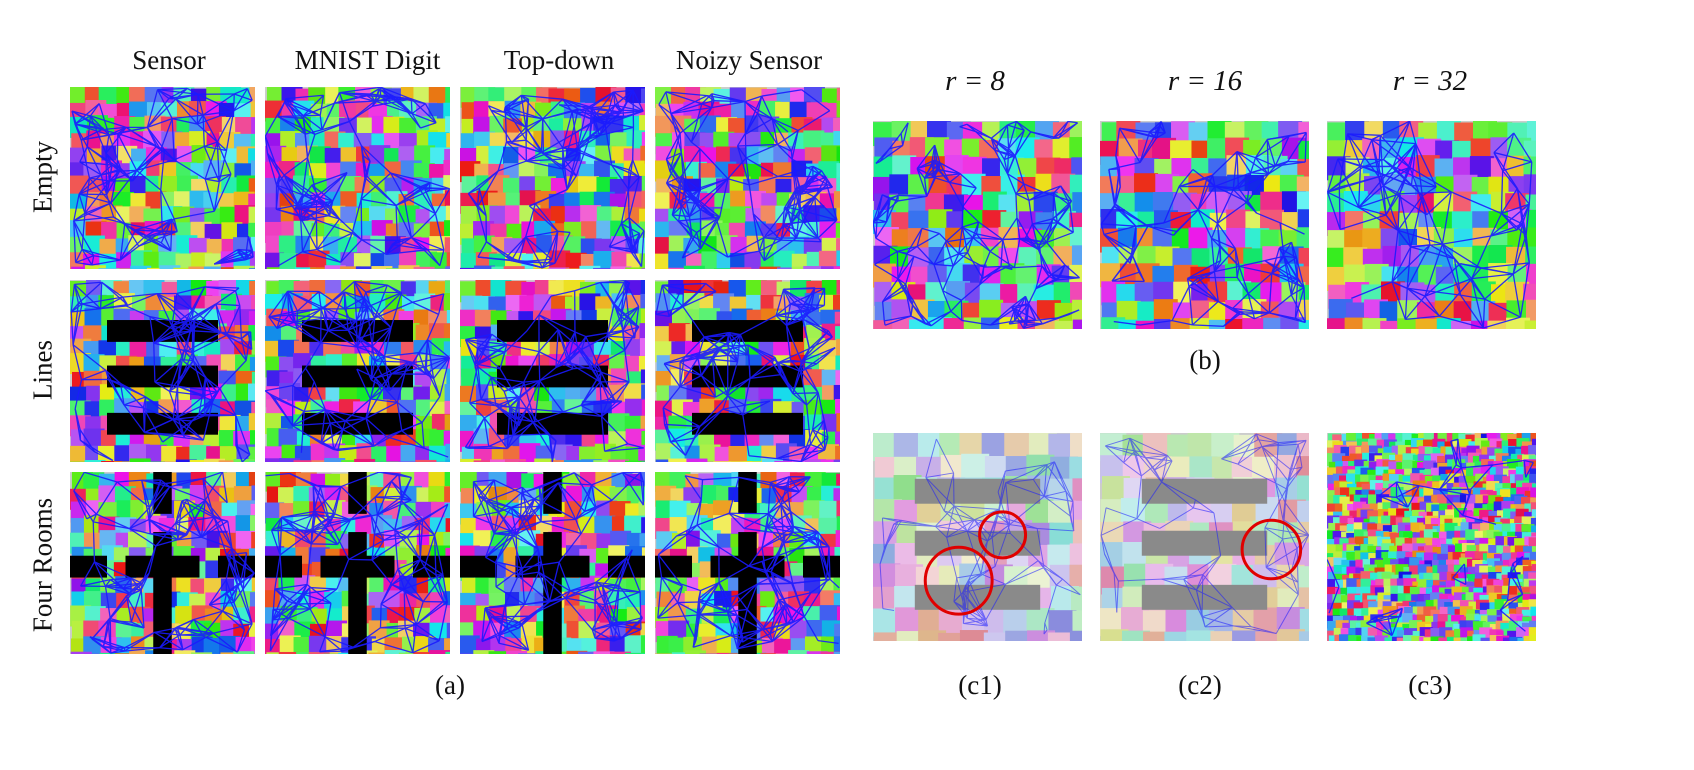 Image resolution: width=1694 pixels, height=770 pixels. Describe the element at coordinates (42, 177) in the screenshot. I see `row-label-empty: Empty` at that location.